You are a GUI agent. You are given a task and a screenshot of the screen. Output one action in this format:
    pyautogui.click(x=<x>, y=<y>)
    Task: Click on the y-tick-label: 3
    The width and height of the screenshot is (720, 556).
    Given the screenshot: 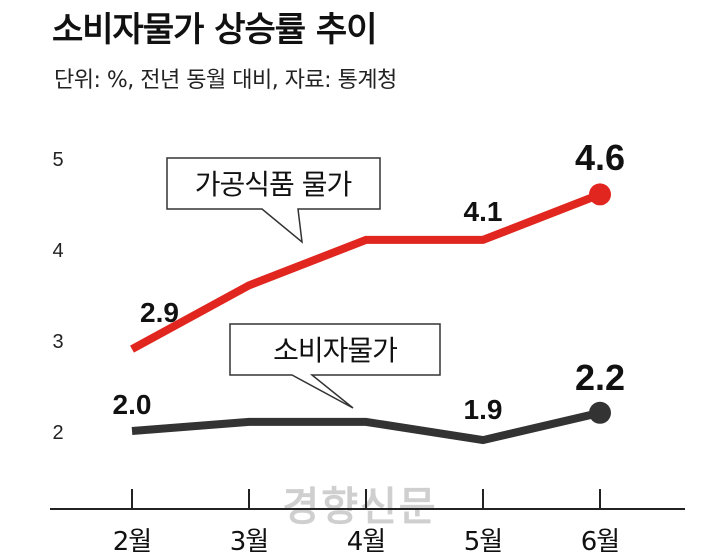 What is the action you would take?
    pyautogui.click(x=57, y=342)
    